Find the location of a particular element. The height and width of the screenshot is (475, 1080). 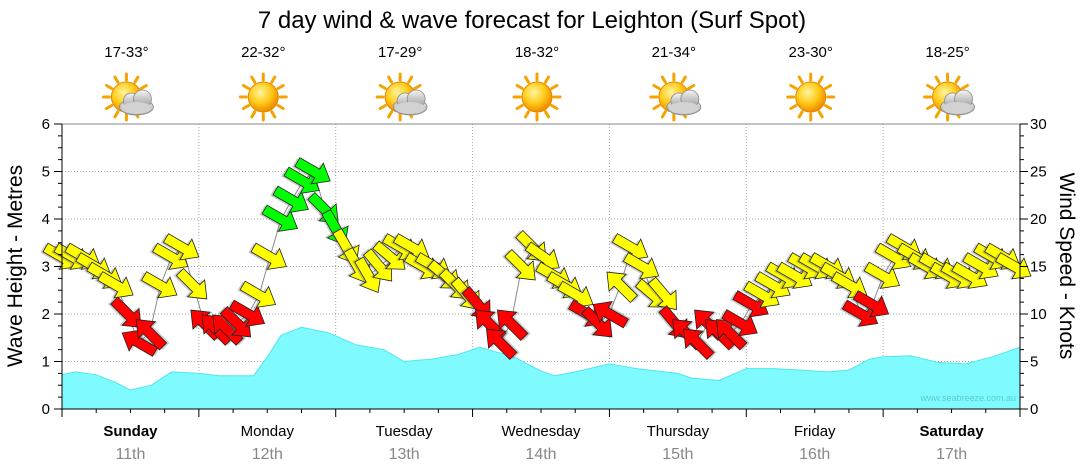

day-date-label: 17th is located at coordinates (951, 454).